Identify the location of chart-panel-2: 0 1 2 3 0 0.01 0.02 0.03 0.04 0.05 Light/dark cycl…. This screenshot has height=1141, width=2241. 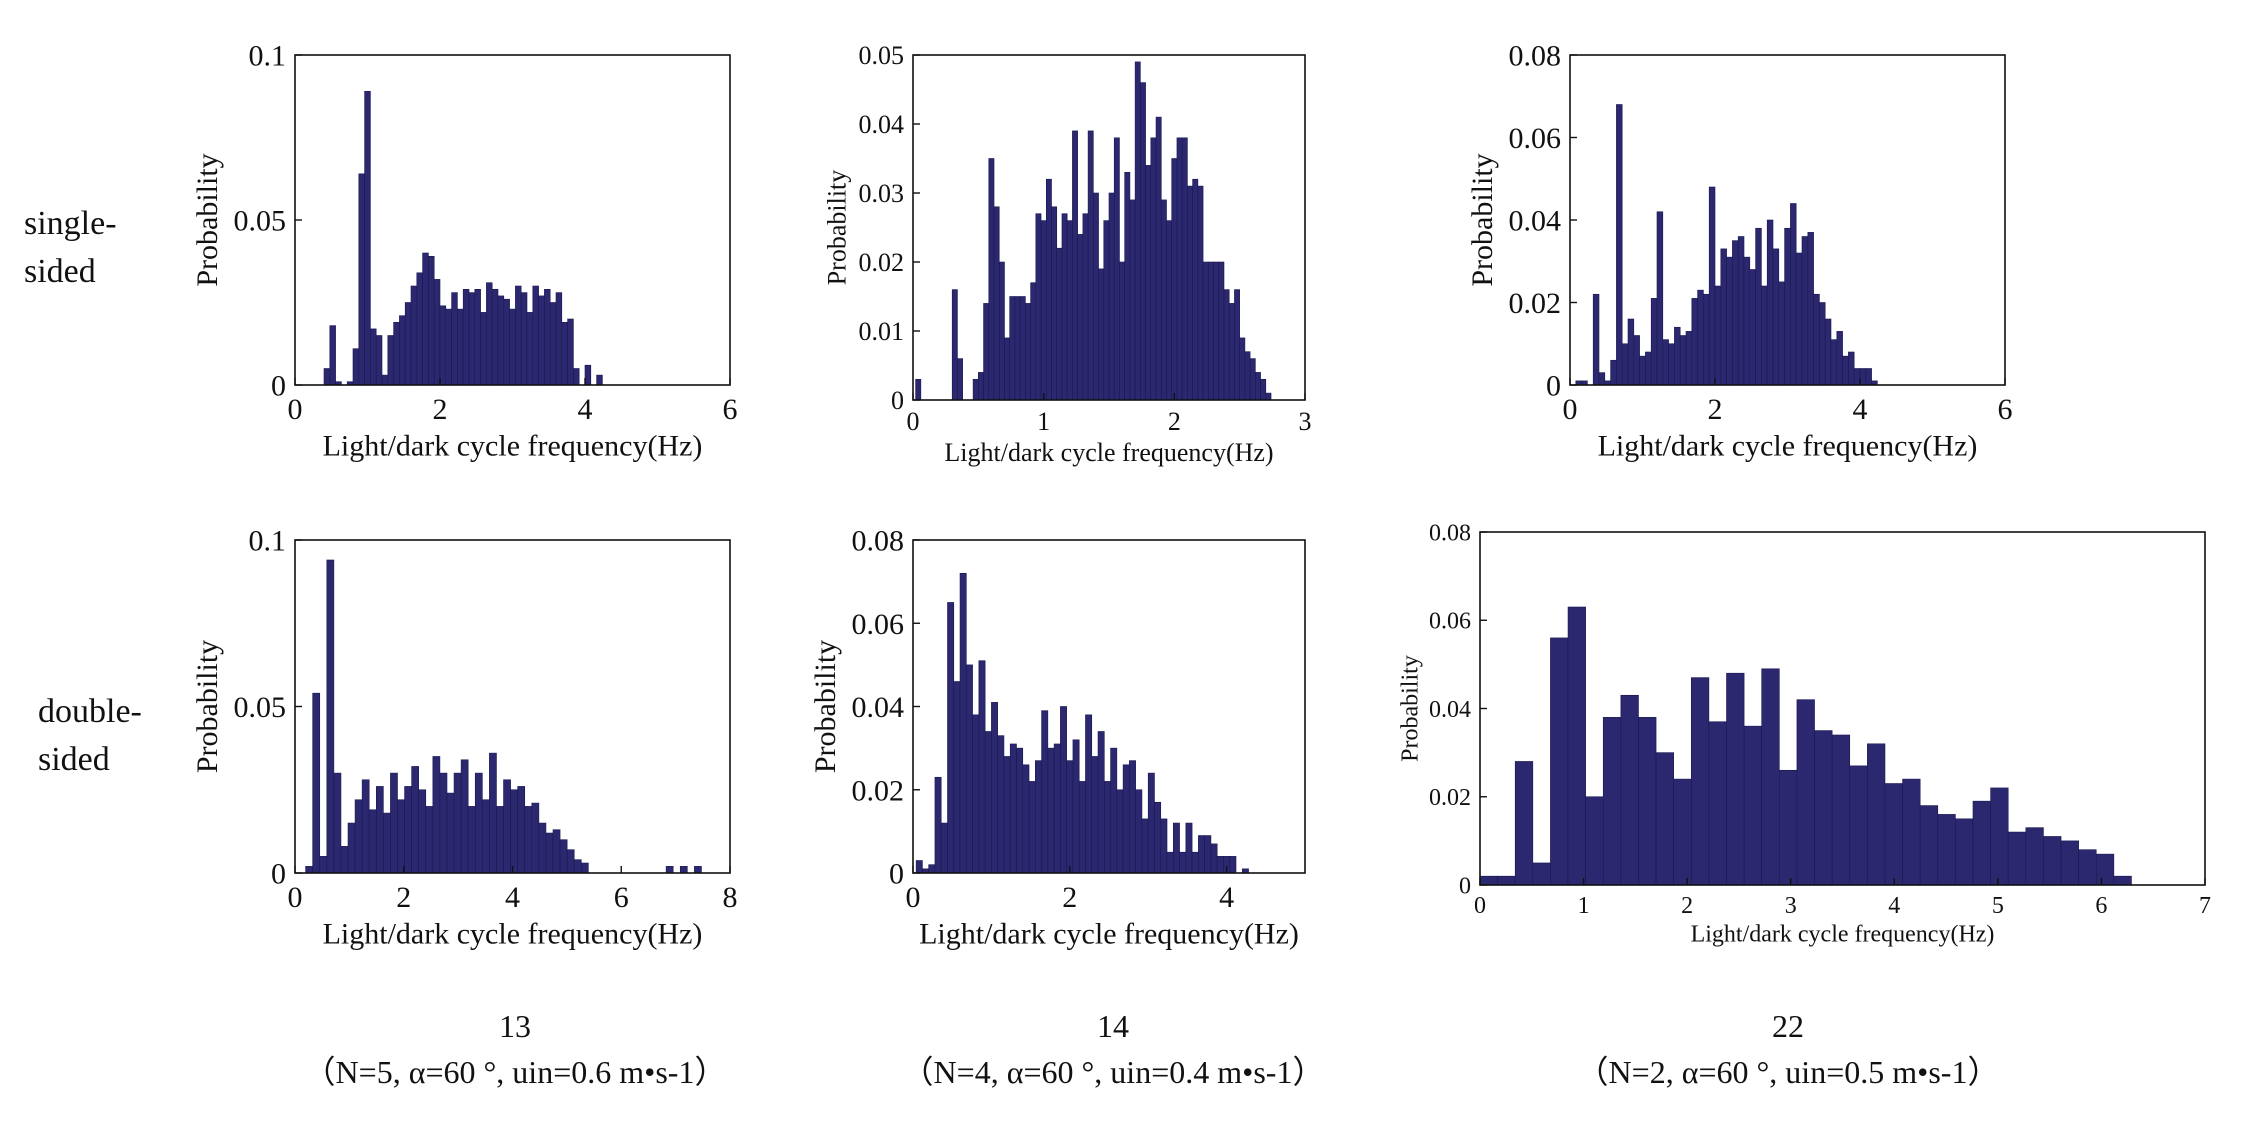
(1066, 254).